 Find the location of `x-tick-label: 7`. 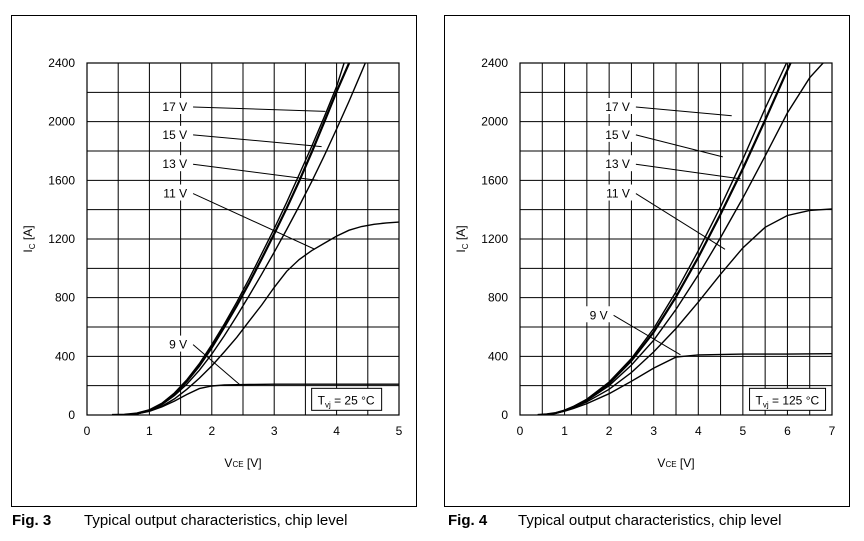

x-tick-label: 7 is located at coordinates (832, 431).